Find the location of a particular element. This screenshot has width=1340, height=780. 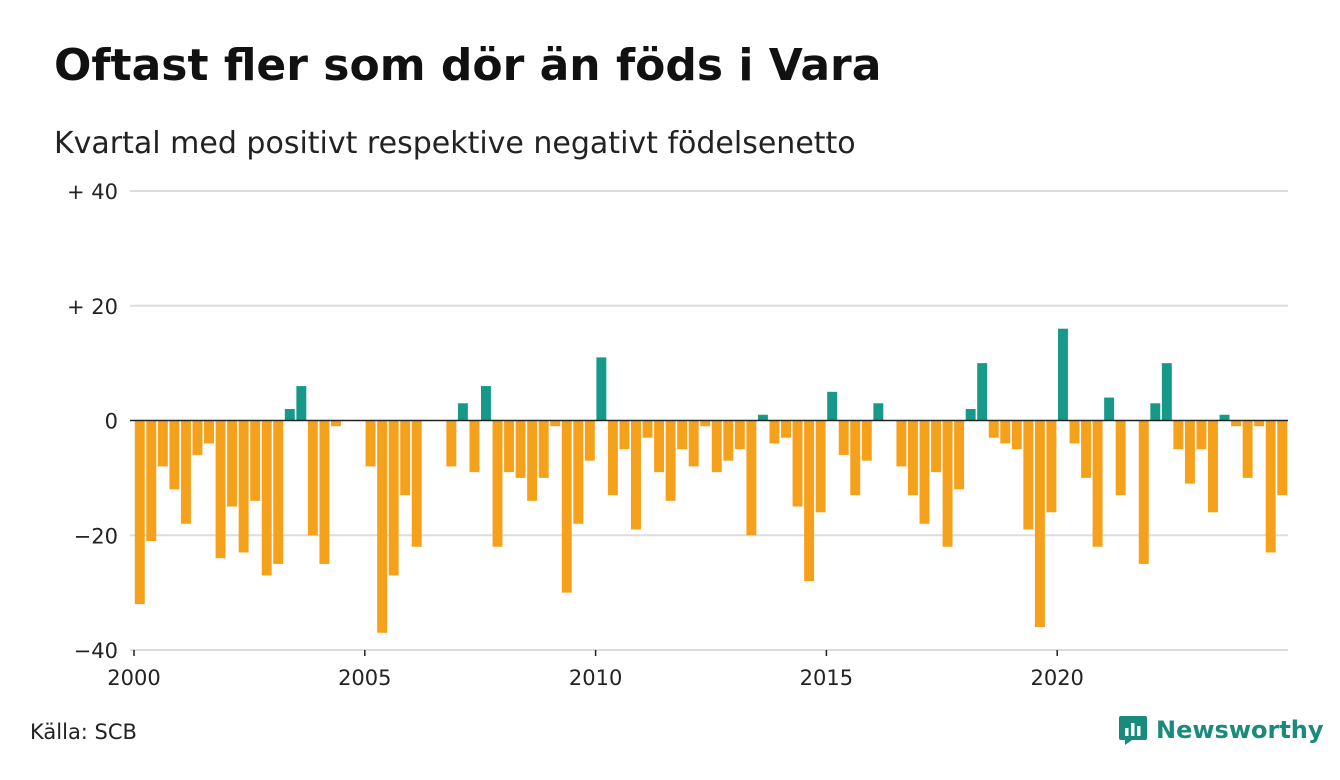

y-tick-label: −20 is located at coordinates (96, 536).